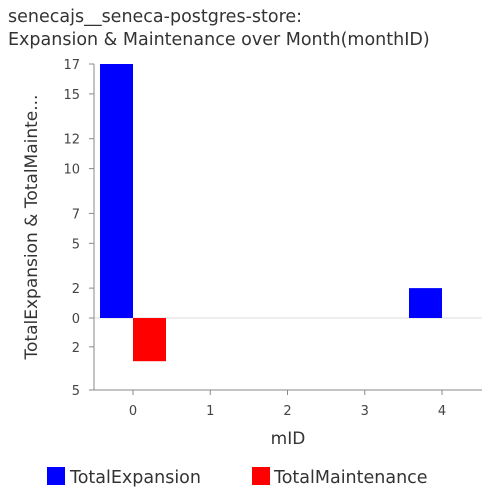  Describe the element at coordinates (56, 476) in the screenshot. I see `legend-swatch-expansion` at that location.